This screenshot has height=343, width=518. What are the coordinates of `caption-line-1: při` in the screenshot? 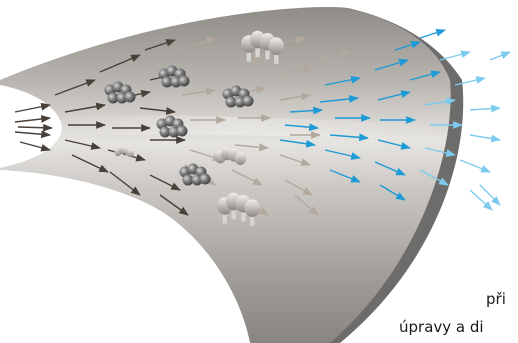 It's located at (496, 299).